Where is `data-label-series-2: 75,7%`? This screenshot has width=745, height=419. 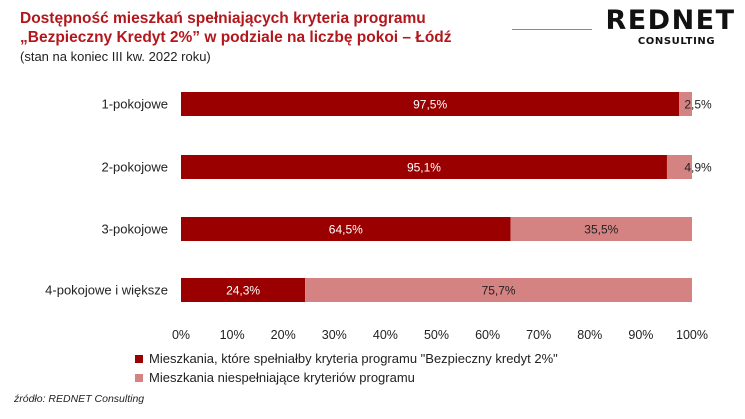 data-label-series-2: 75,7% is located at coordinates (499, 291).